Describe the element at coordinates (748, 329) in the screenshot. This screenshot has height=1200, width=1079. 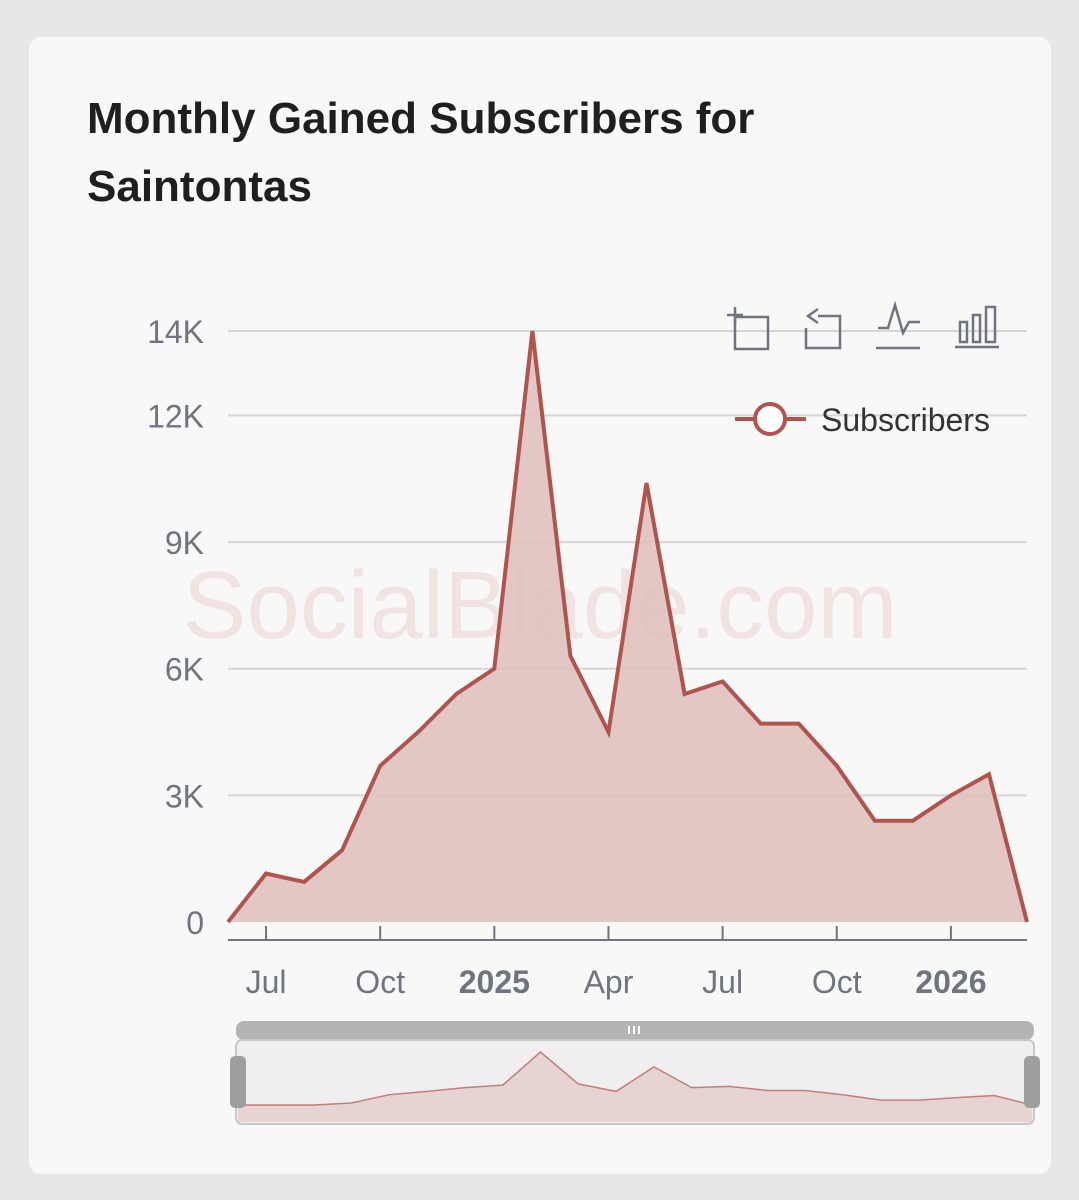
I see `zoom-icon` at that location.